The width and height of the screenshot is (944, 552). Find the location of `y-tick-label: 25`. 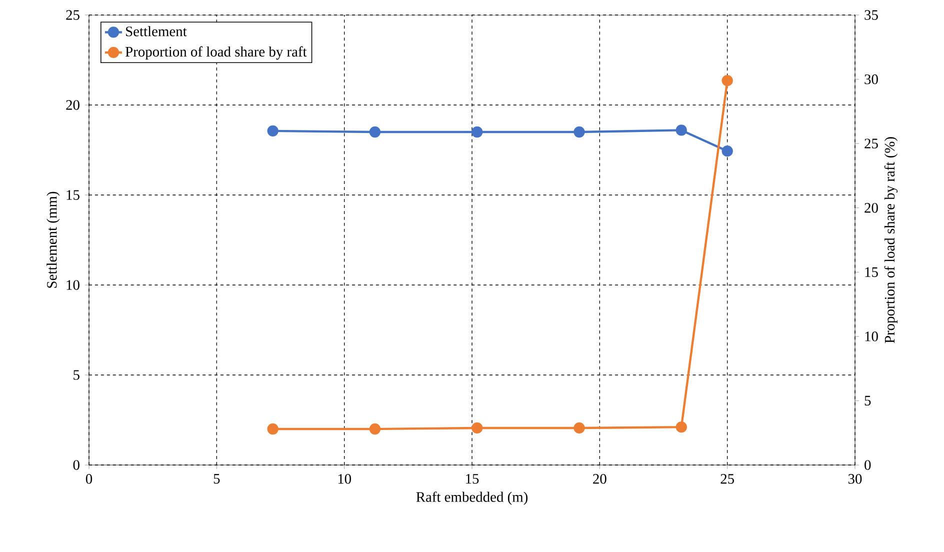

y-tick-label: 25 is located at coordinates (73, 15).